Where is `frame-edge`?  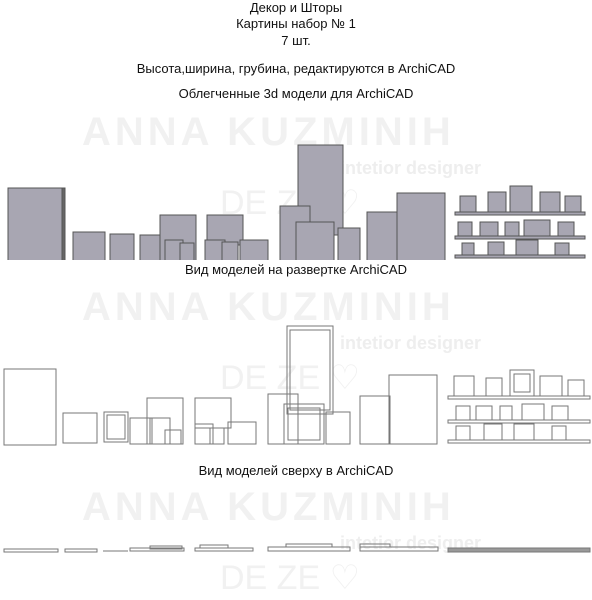 frame-edge is located at coordinates (63, 223).